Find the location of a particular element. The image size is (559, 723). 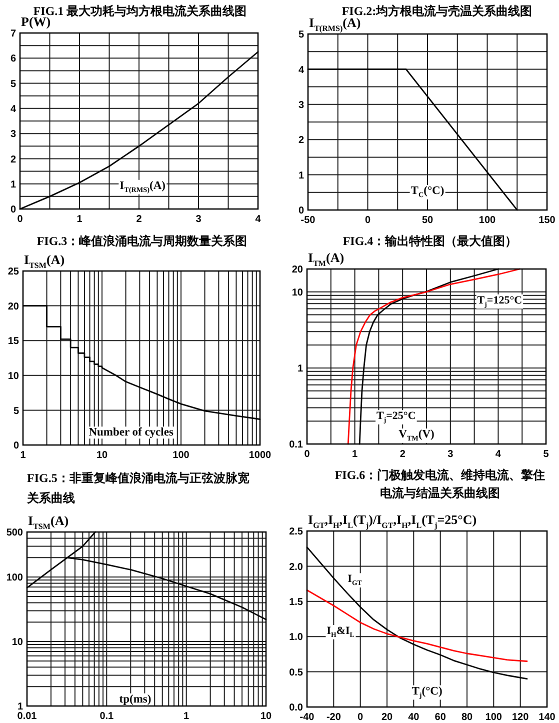

x-tick-label: 1000 is located at coordinates (260, 455).